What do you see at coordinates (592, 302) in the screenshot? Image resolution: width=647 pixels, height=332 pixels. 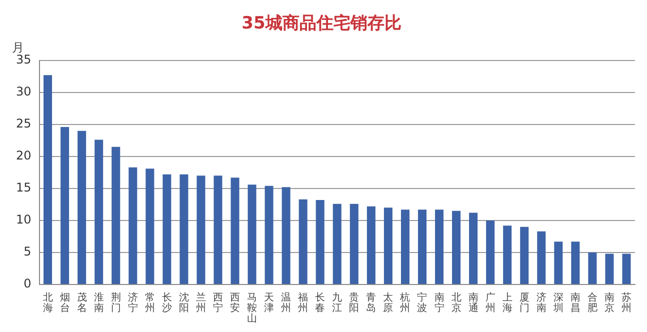 I see `x-tick-label: 合肥` at bounding box center [592, 302].